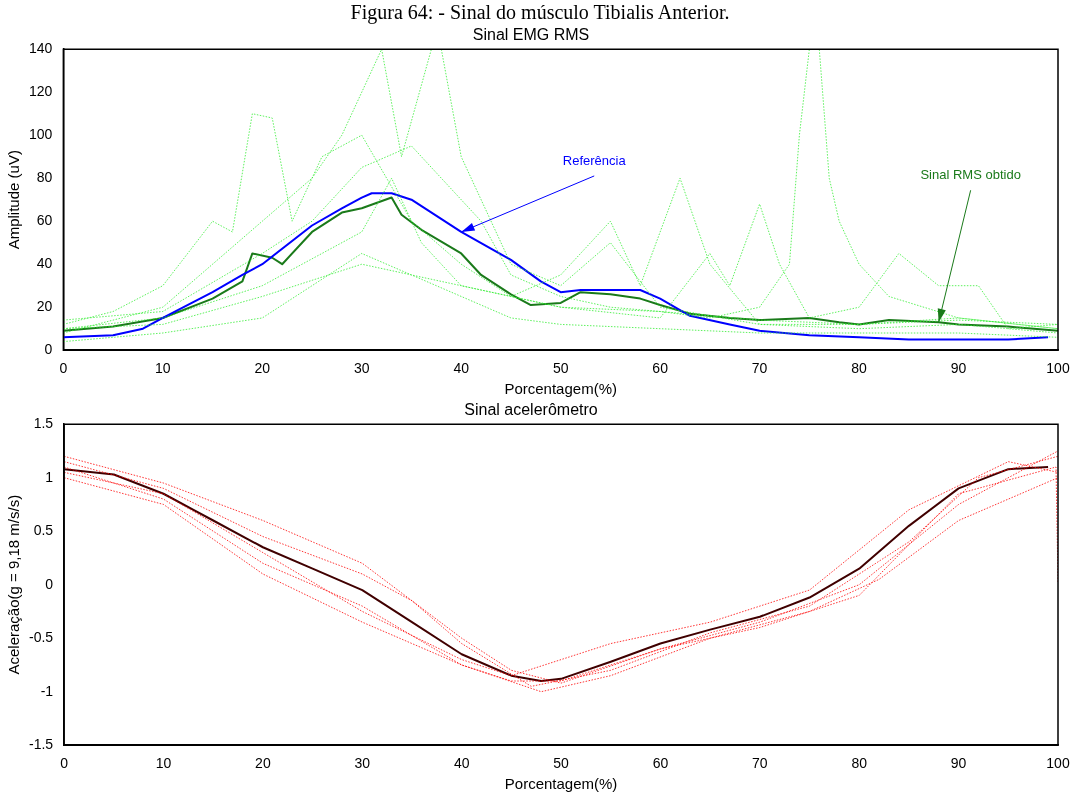 The height and width of the screenshot is (803, 1080). Describe the element at coordinates (41, 744) in the screenshot. I see `y-tick-label: -1.5` at that location.